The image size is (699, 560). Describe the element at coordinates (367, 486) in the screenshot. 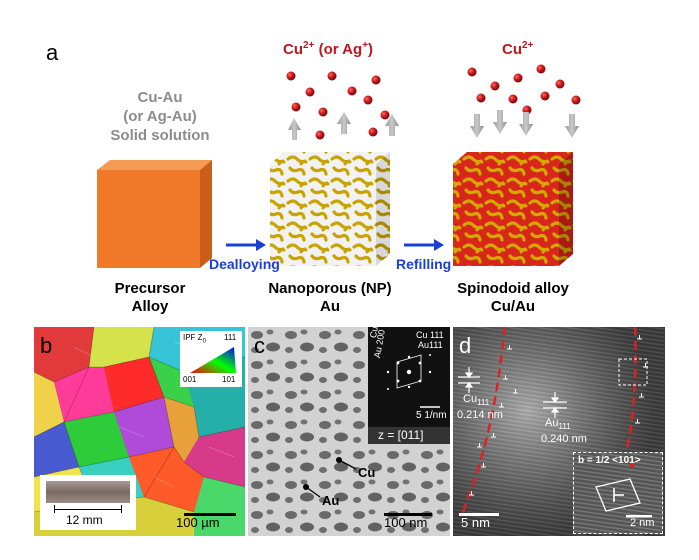

I see `sem-pointers` at that location.